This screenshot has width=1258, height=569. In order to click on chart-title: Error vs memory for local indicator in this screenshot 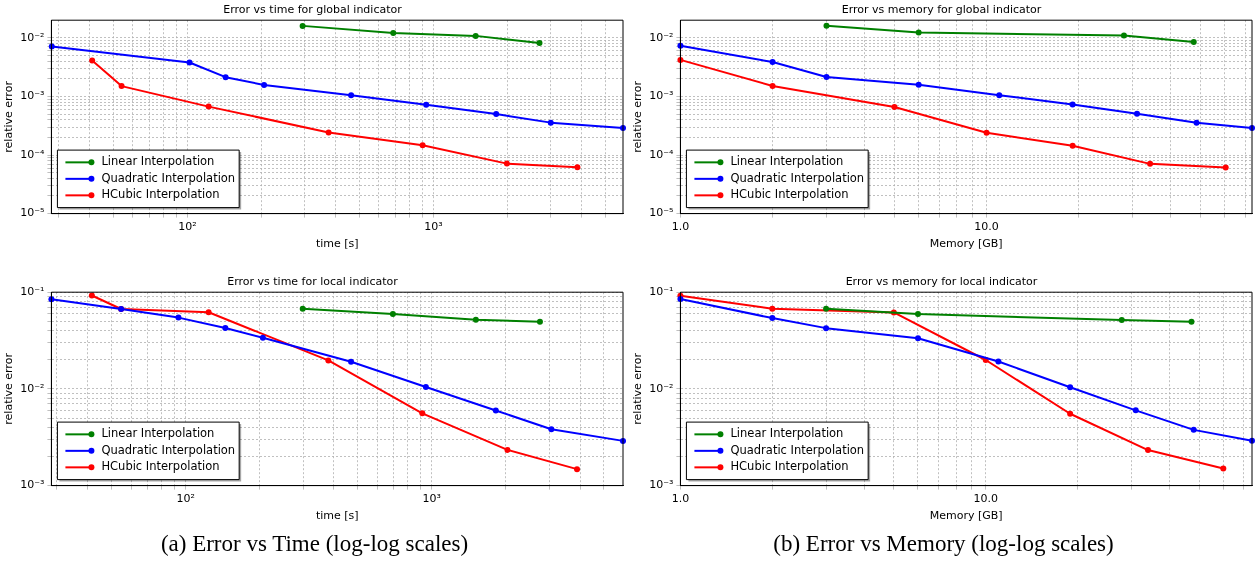, I will do `click(941, 282)`.